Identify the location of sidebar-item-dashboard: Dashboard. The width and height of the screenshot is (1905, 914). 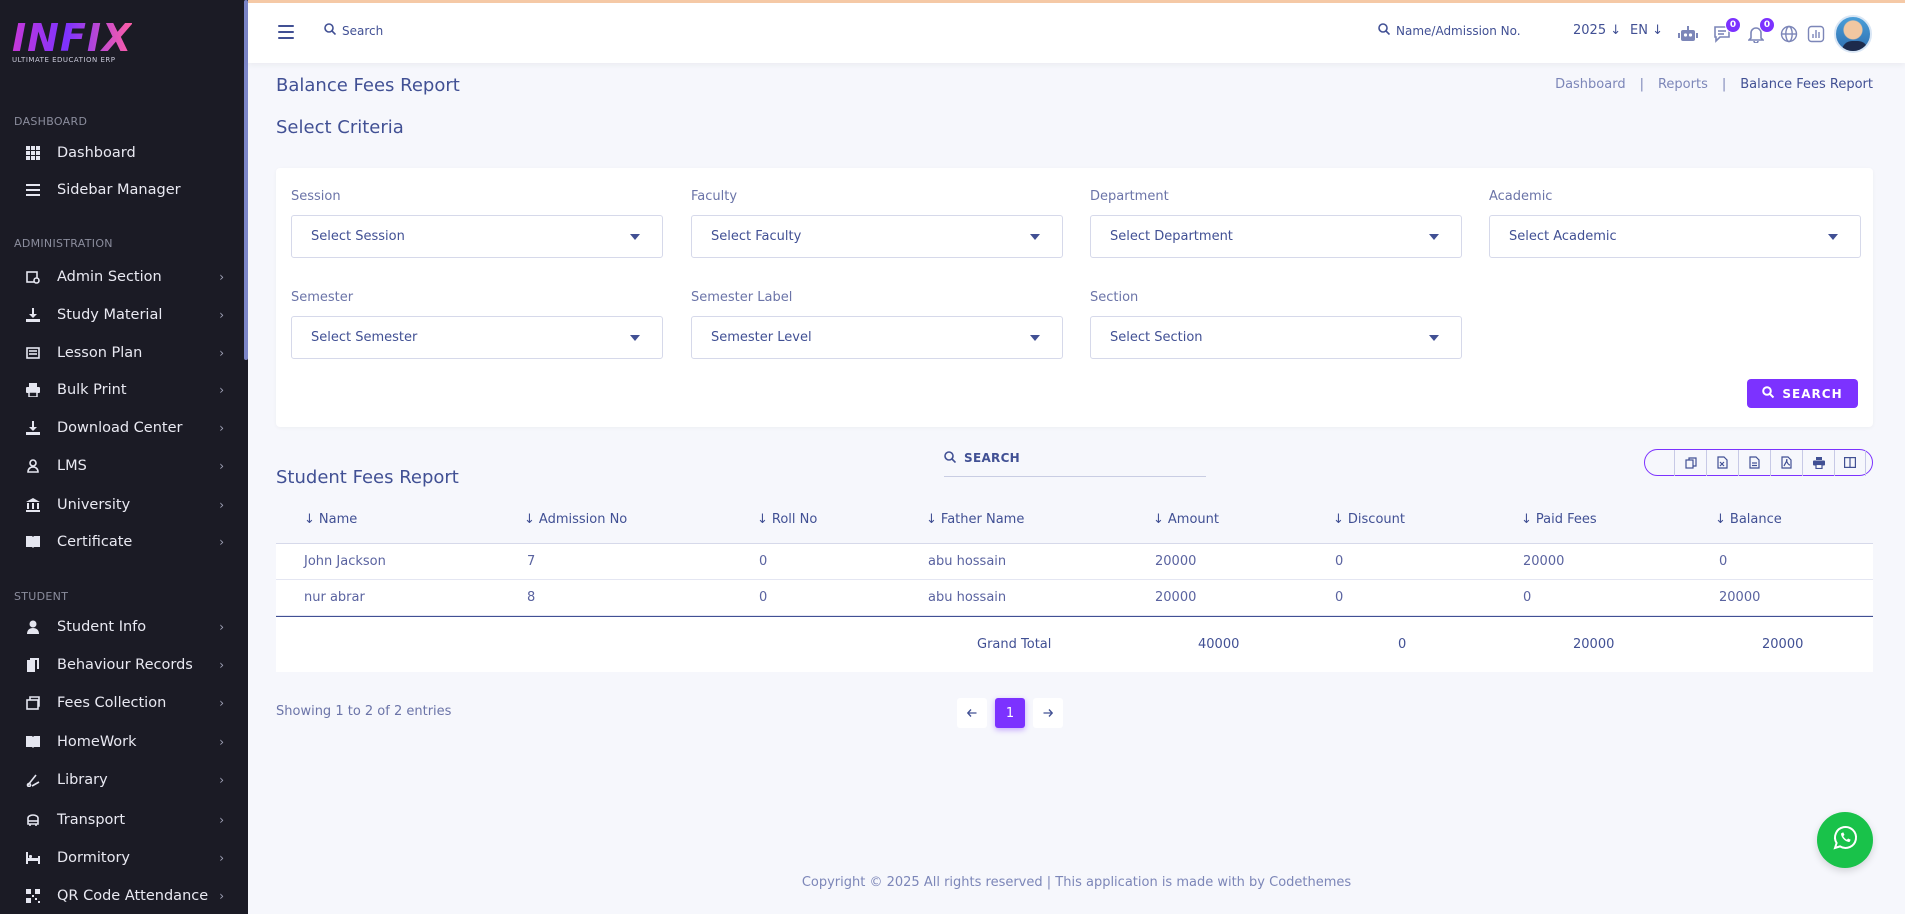
(122, 153).